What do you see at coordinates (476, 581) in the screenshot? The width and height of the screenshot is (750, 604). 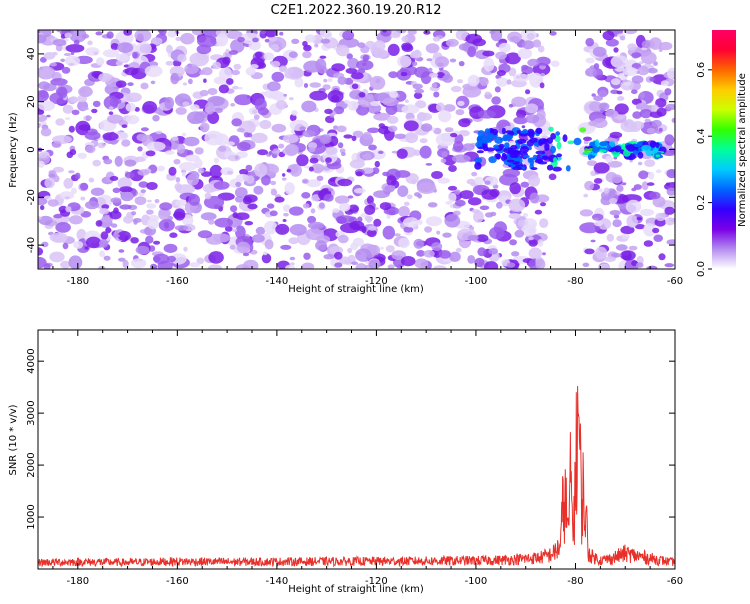 I see `snr-x-tick-label: -100` at bounding box center [476, 581].